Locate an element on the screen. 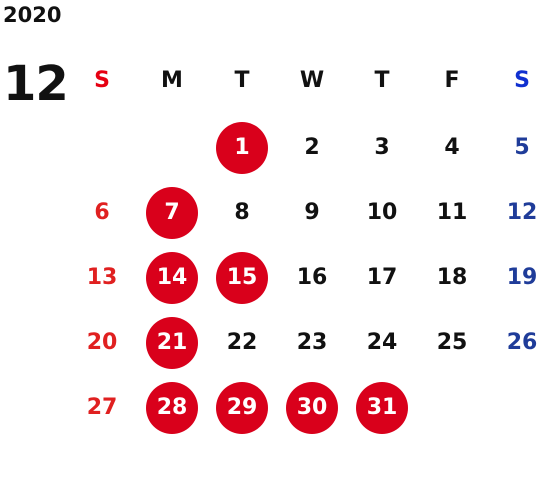 The image size is (548, 503). day-cell: 17 is located at coordinates (382, 277).